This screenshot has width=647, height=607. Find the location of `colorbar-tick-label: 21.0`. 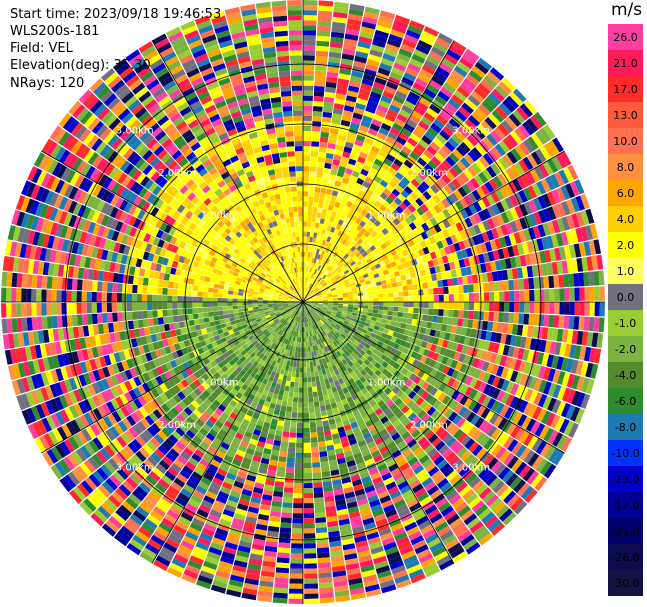

colorbar-tick-label: 21.0 is located at coordinates (625, 63).